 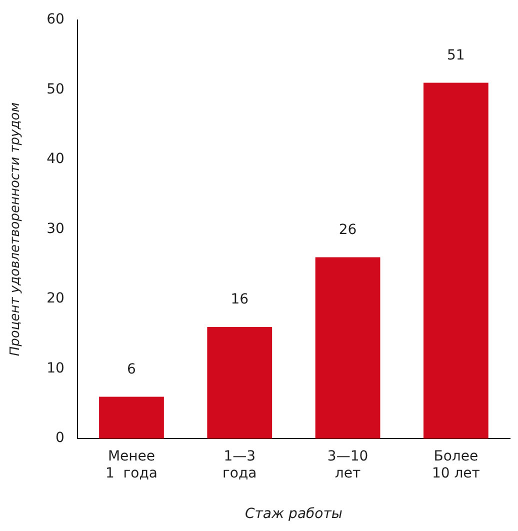 What do you see at coordinates (347, 230) in the screenshot?
I see `data-label: 26` at bounding box center [347, 230].